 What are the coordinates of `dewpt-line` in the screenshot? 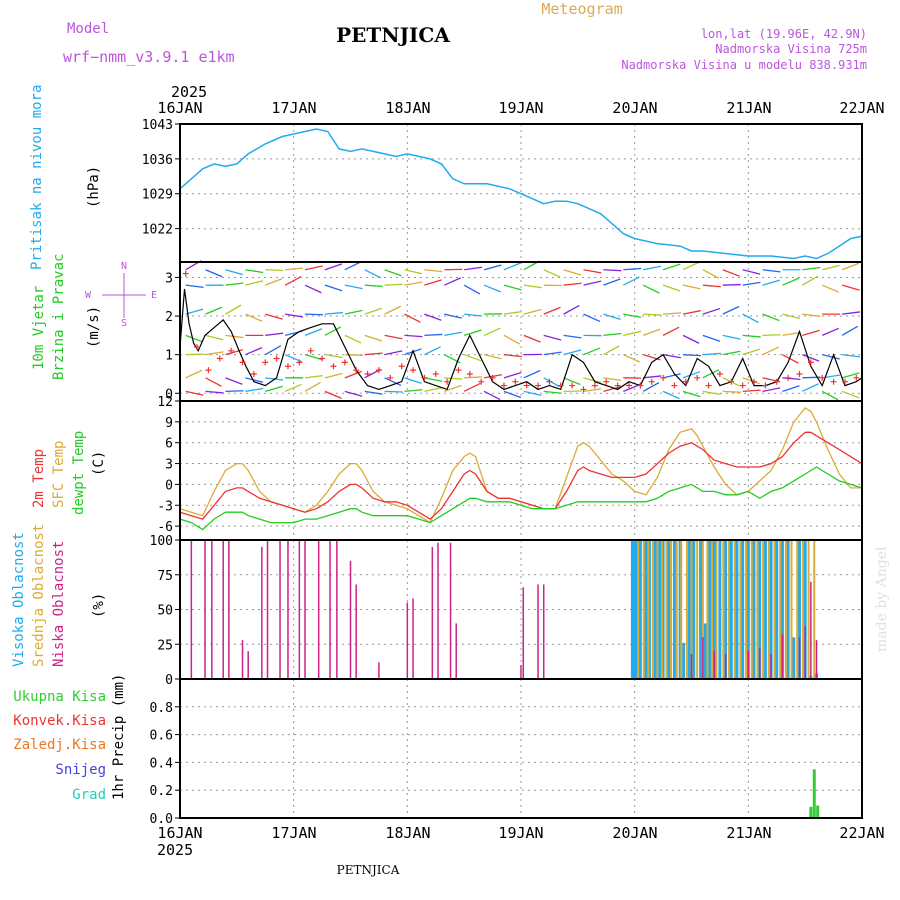 It's located at (521, 498).